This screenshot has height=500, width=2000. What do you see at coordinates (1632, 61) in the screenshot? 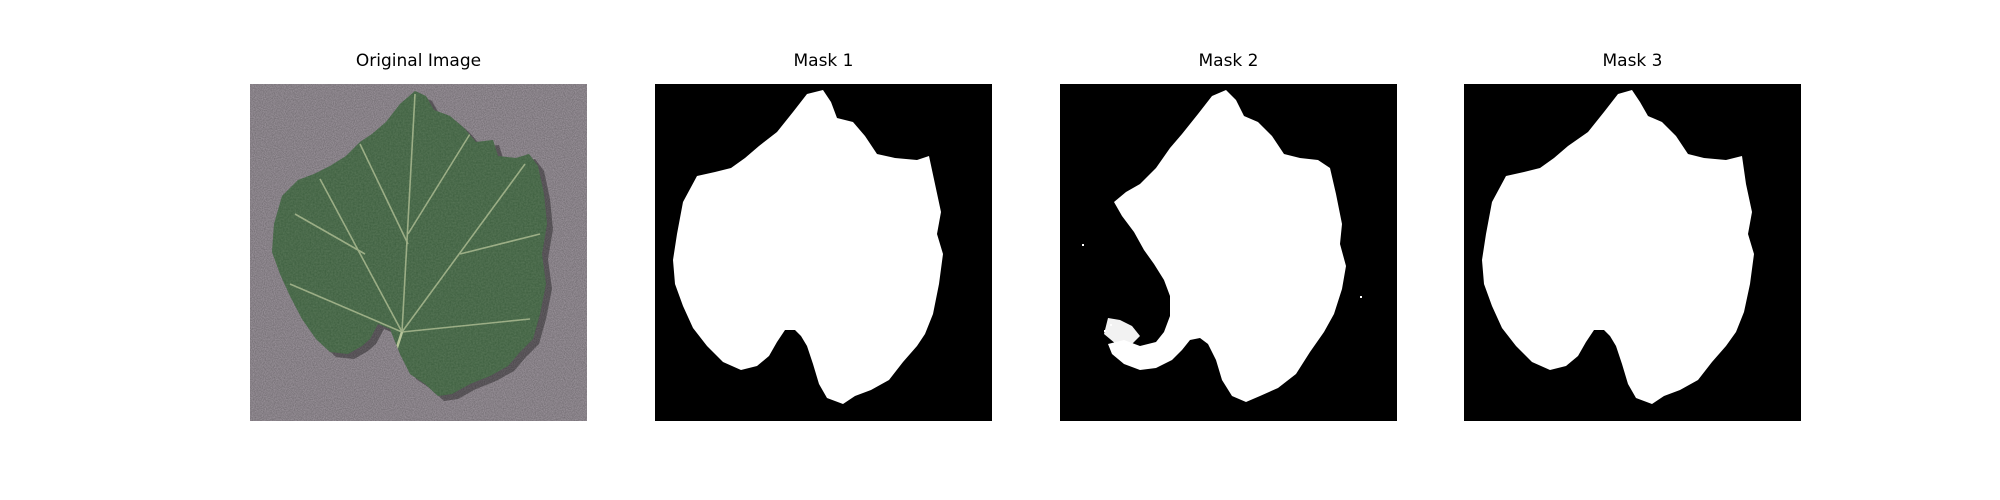
I see `panel-title: Mask 3` at bounding box center [1632, 61].